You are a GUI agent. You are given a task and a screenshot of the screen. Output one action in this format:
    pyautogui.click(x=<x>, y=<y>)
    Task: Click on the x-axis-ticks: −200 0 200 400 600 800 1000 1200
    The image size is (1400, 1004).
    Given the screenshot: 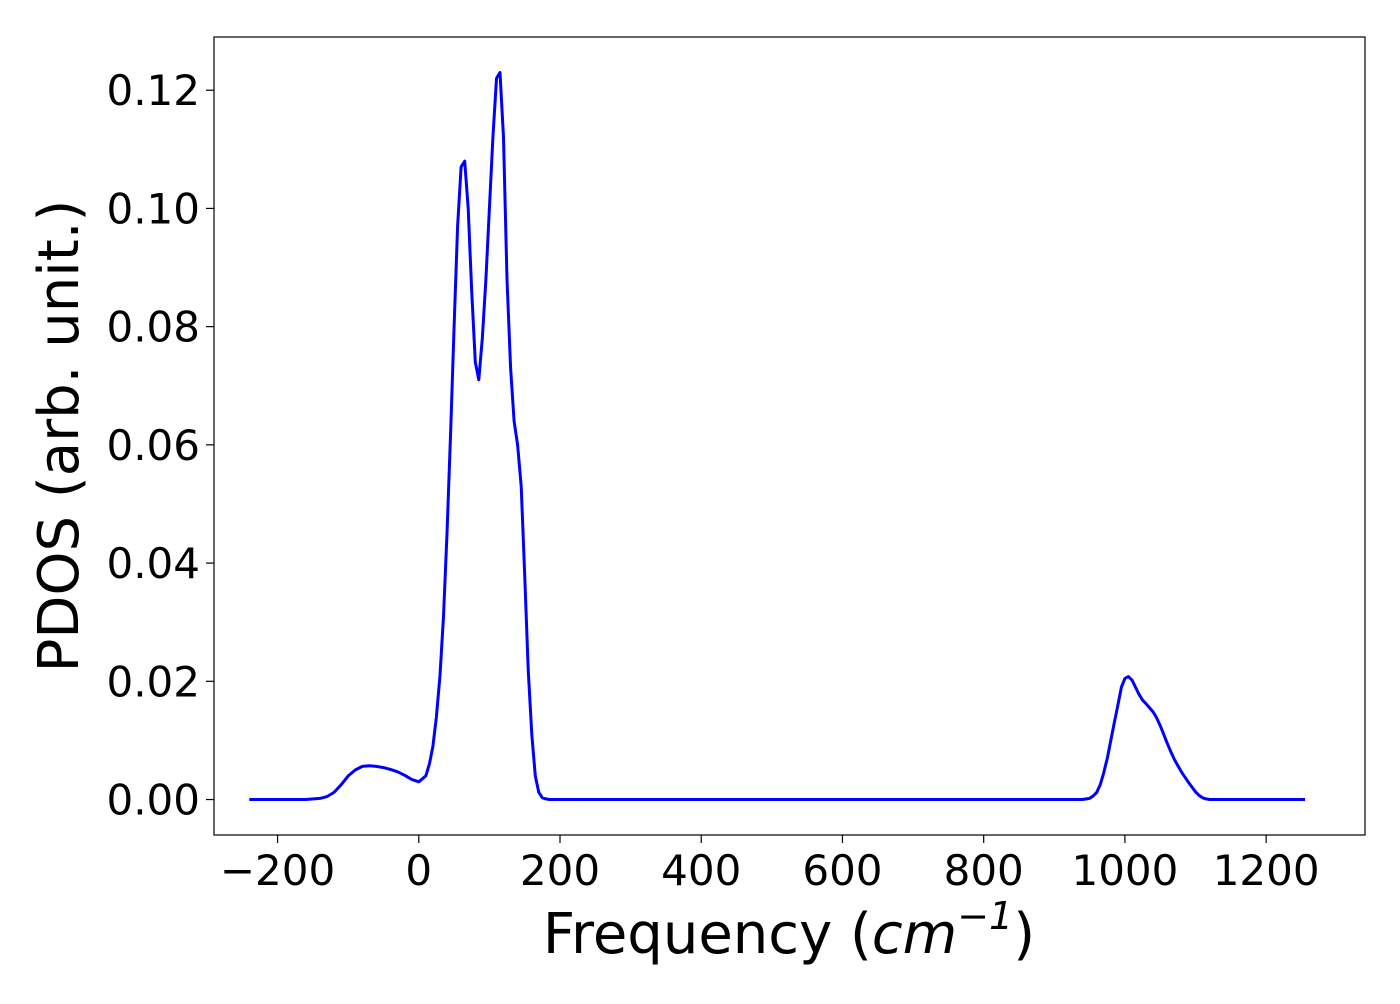 What is the action you would take?
    pyautogui.click(x=770, y=865)
    